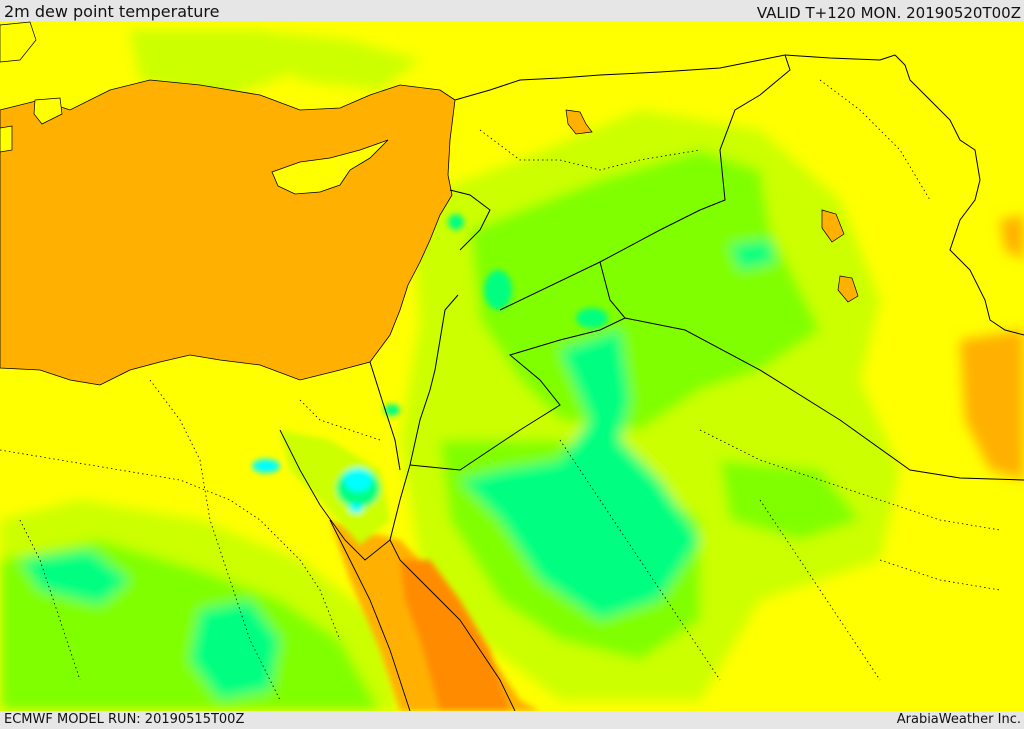  I want to click on cyprus, so click(330, 167).